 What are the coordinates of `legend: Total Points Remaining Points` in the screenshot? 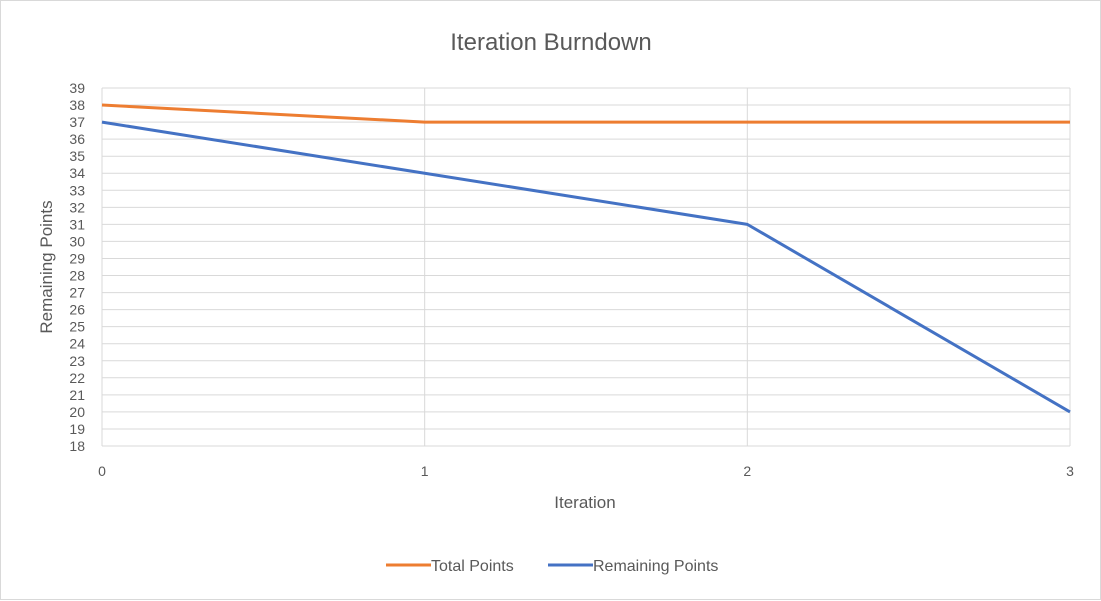 It's located at (552, 566).